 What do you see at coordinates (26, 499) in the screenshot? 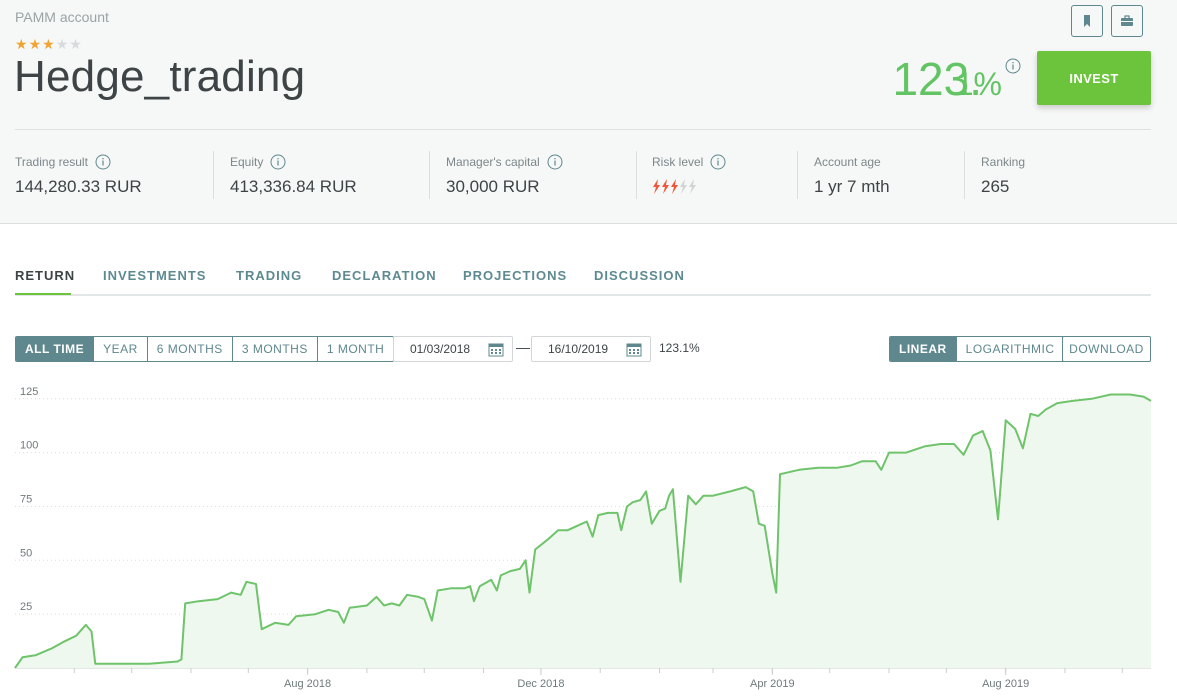
I see `y-tick-label: 75` at bounding box center [26, 499].